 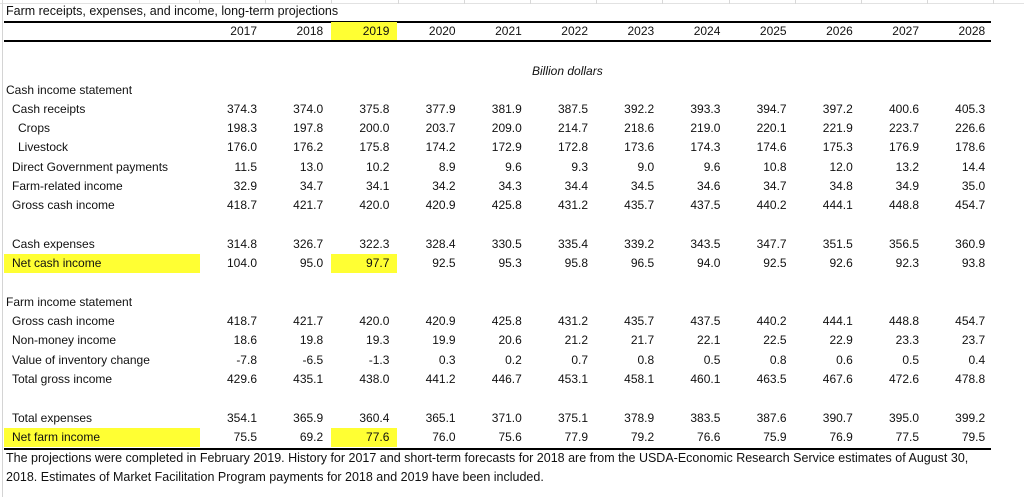 What do you see at coordinates (308, 108) in the screenshot?
I see `value-cell-2018: 374.0` at bounding box center [308, 108].